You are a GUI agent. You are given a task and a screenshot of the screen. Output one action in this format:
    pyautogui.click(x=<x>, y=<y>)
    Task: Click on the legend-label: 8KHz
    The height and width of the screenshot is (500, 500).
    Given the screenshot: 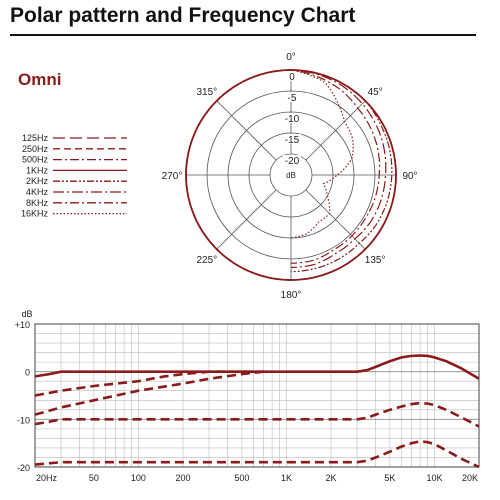 What is the action you would take?
    pyautogui.click(x=37, y=203)
    